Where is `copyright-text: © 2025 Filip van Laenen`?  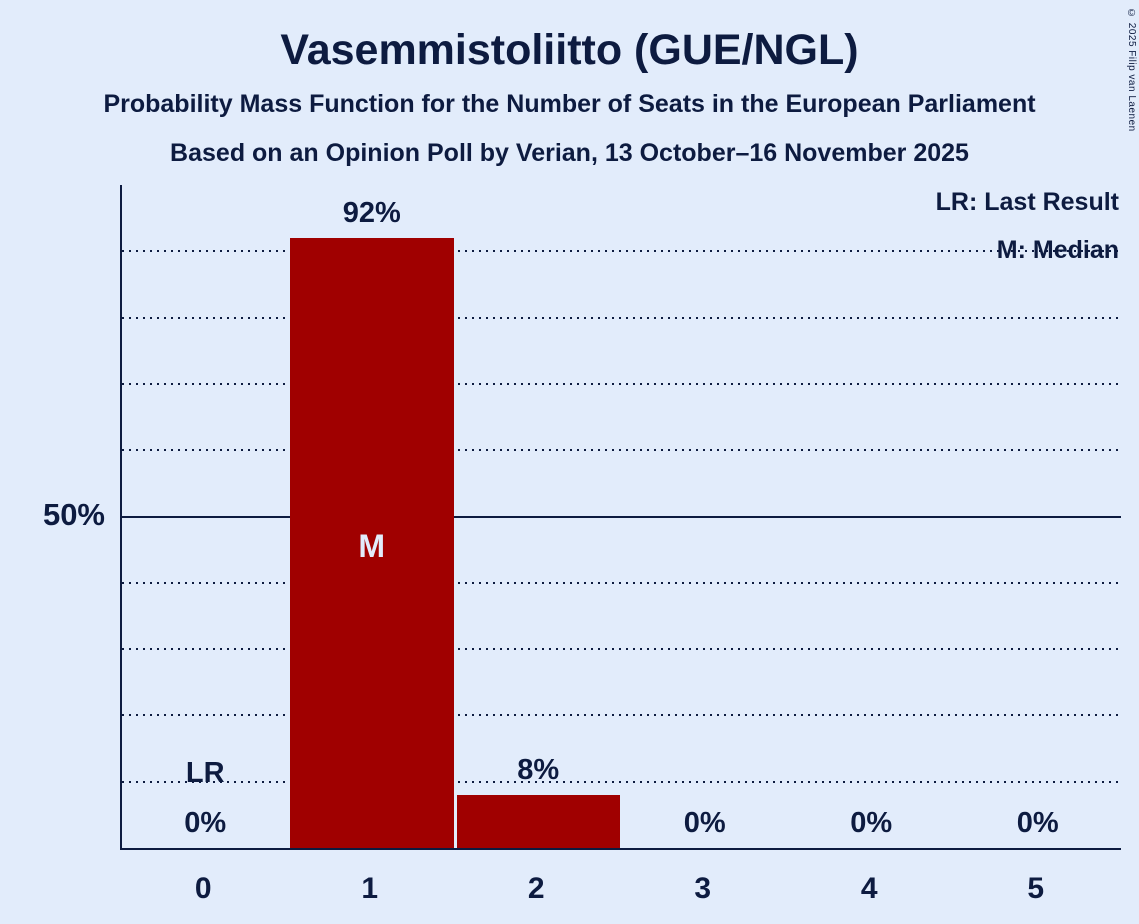
copyright-text: © 2025 Filip van Laenen is located at coordinates (1131, 70).